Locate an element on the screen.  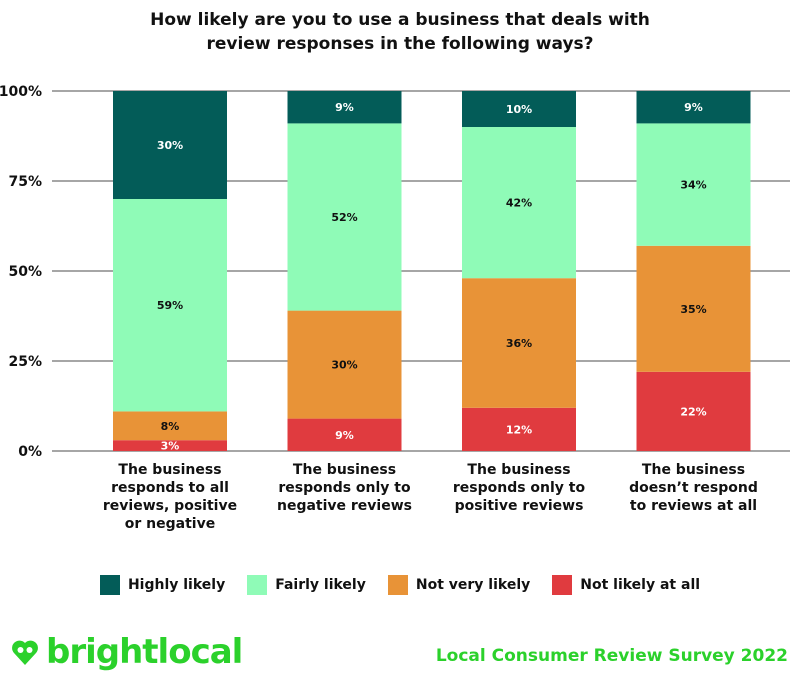
data-label: 34% is located at coordinates (693, 185).